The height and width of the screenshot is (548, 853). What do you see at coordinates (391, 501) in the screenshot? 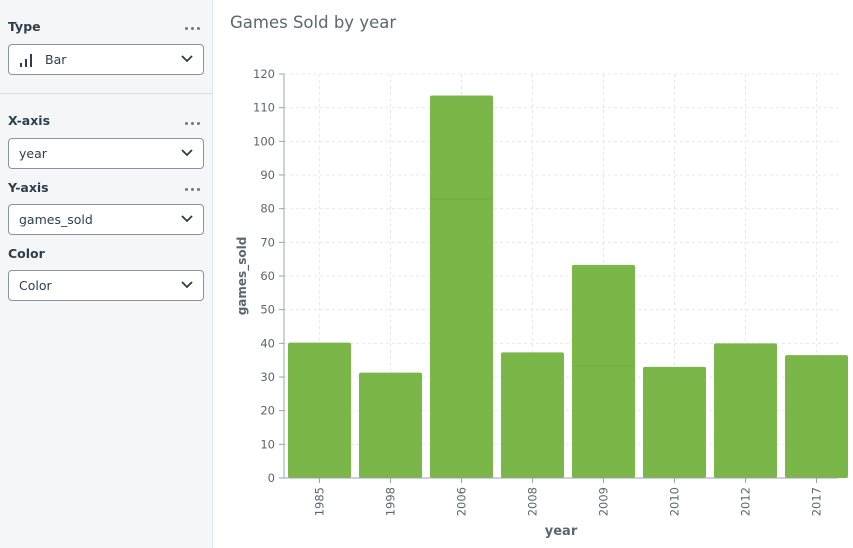
I see `x-tick-label: 1998` at bounding box center [391, 501].